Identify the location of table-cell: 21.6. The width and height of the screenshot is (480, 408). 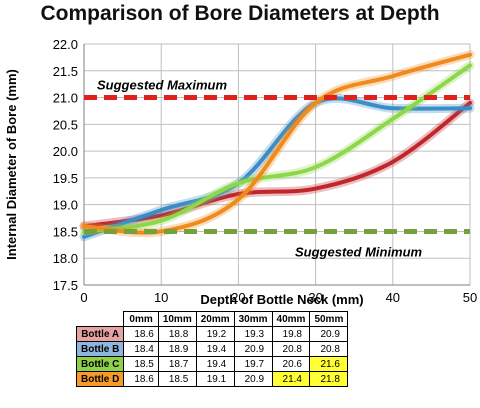
(329, 364).